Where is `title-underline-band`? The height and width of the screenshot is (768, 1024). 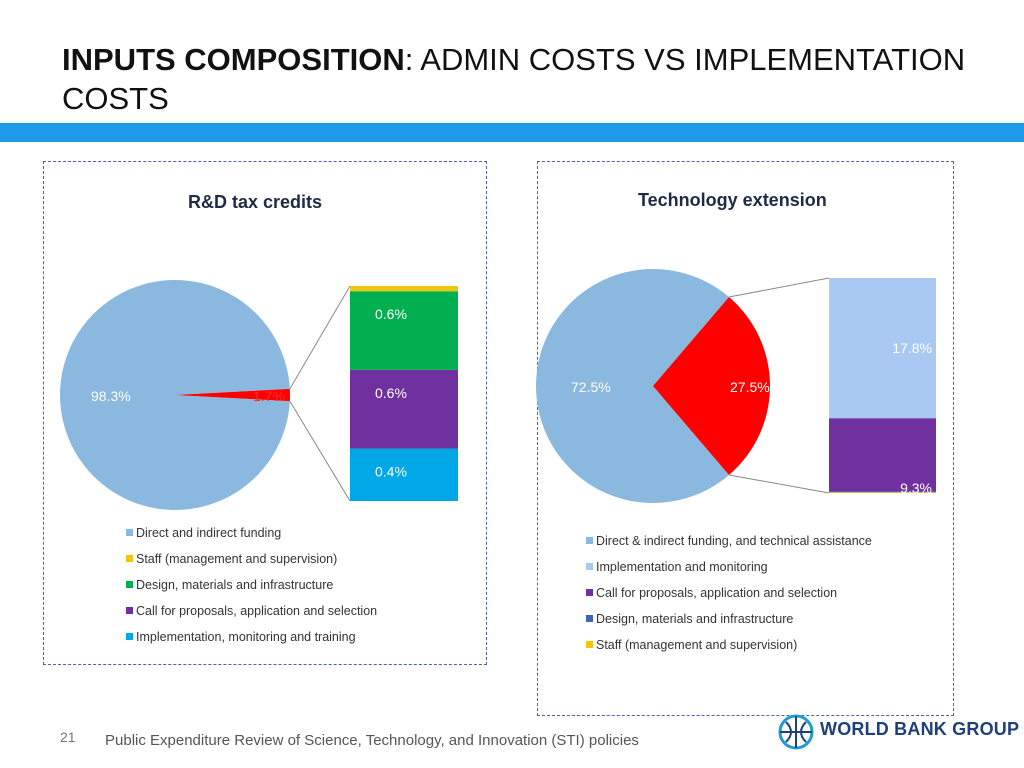
title-underline-band is located at coordinates (512, 132).